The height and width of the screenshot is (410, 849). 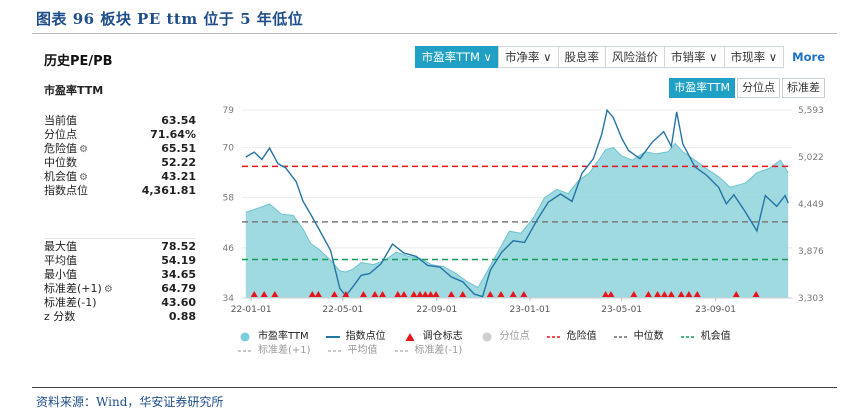 What do you see at coordinates (514, 336) in the screenshot?
I see `legend-label: 分位点` at bounding box center [514, 336].